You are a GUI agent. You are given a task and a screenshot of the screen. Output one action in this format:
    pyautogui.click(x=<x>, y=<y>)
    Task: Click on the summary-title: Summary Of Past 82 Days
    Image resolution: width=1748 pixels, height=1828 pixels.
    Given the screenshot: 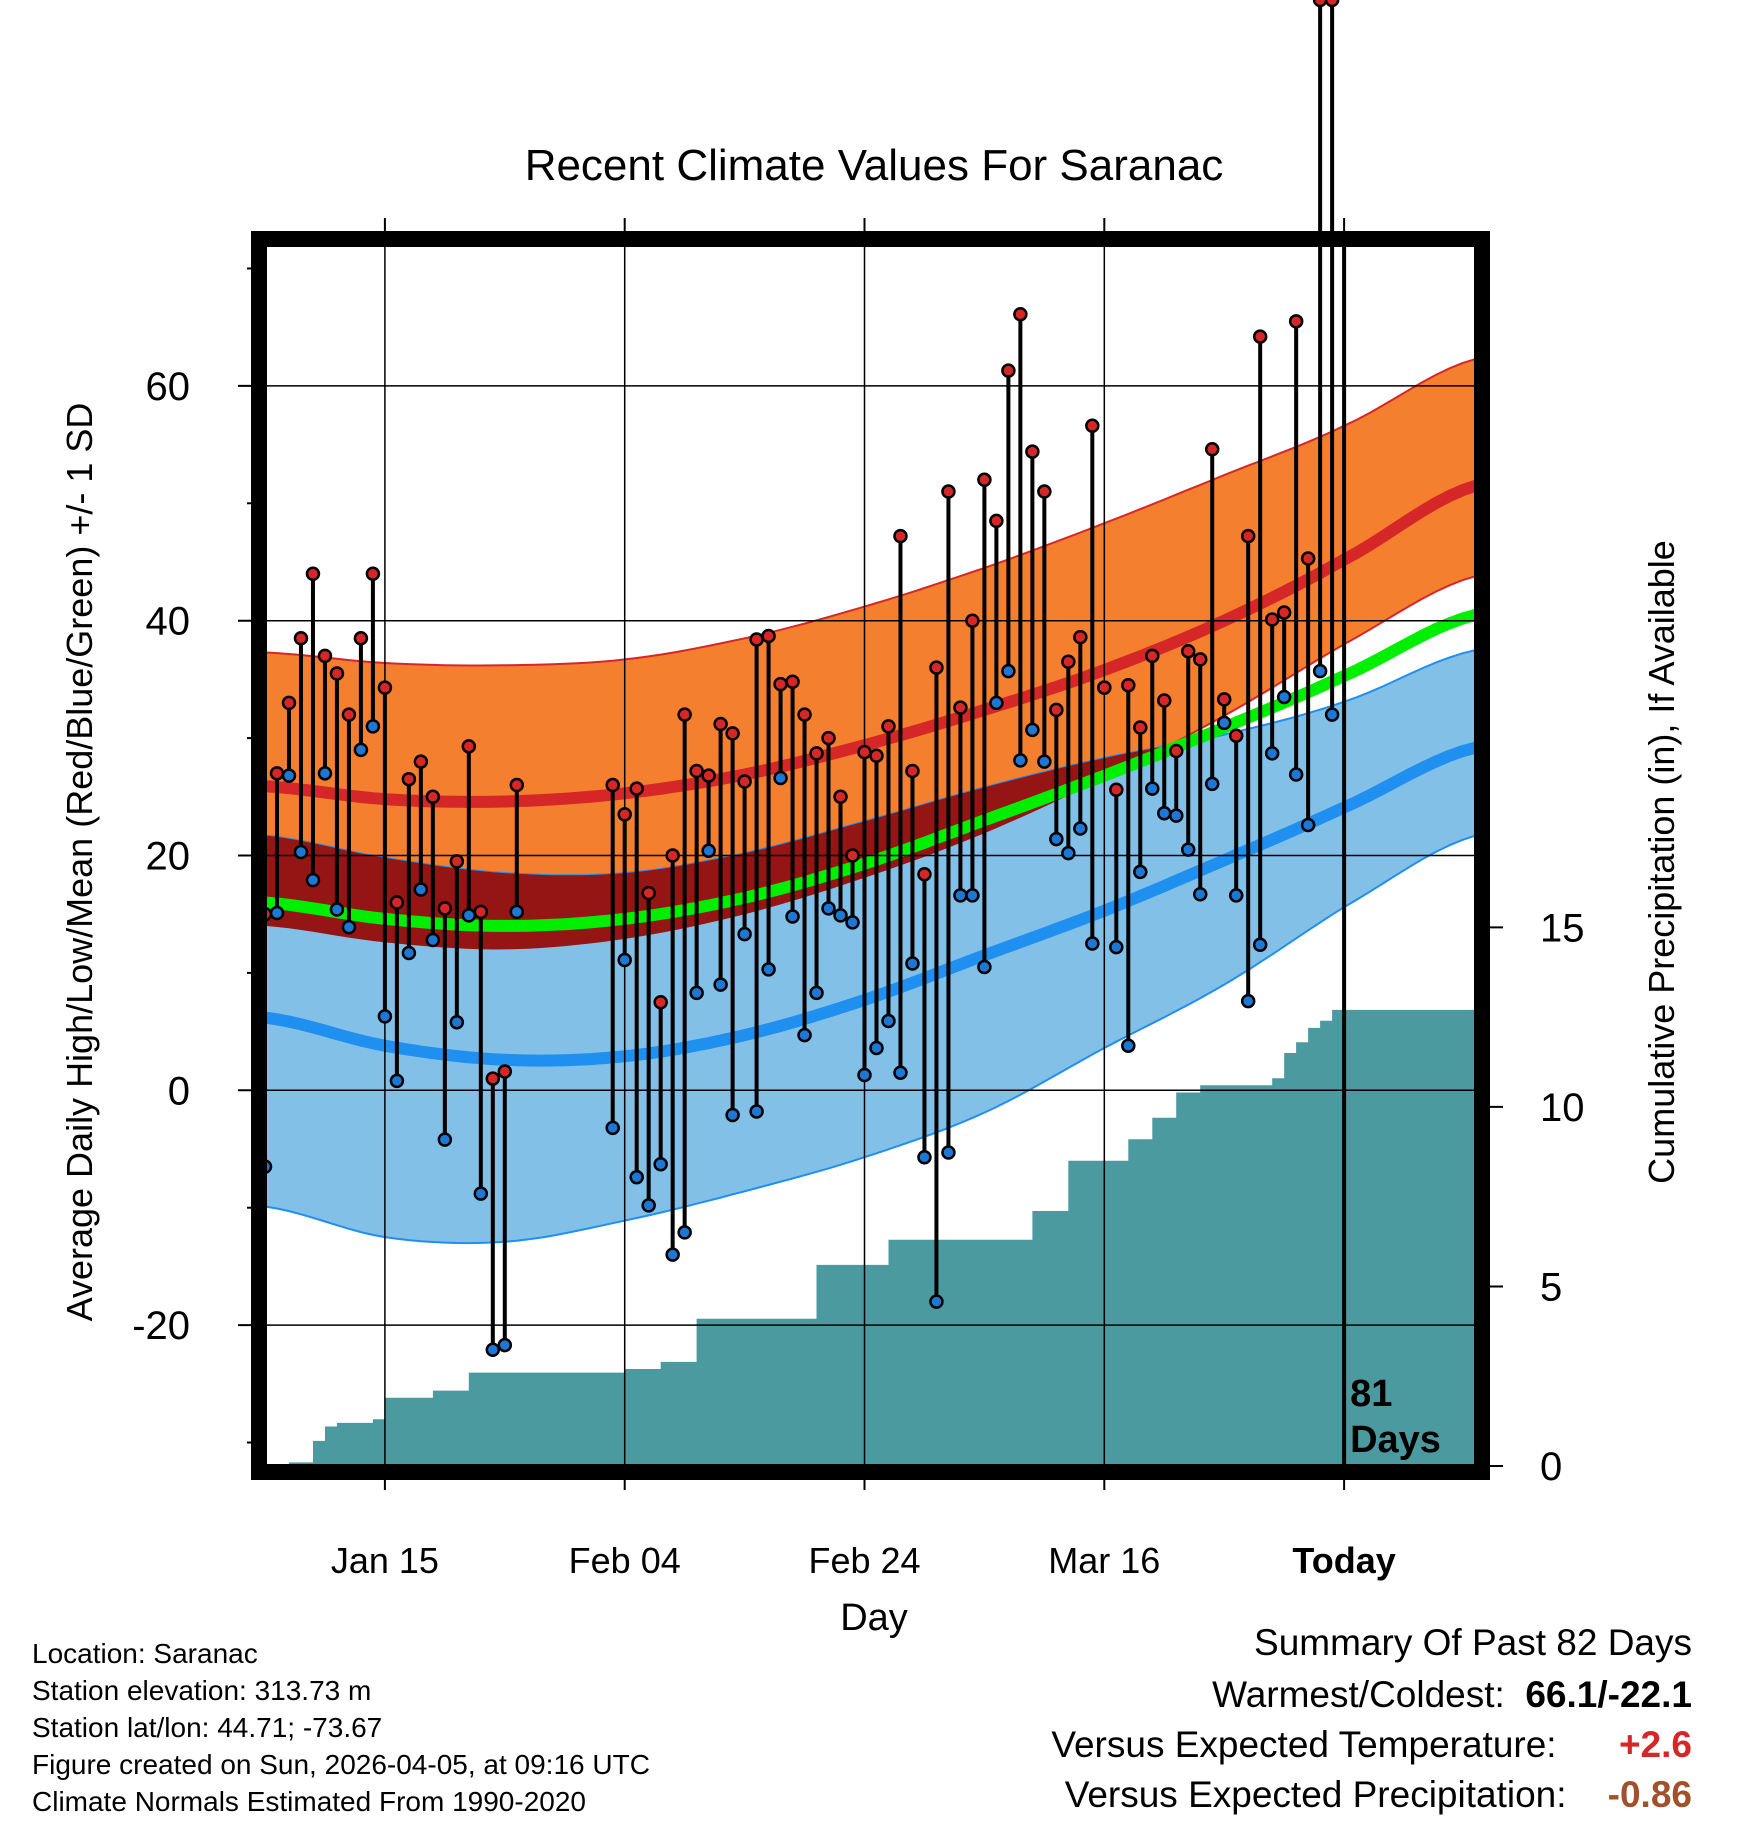 What is the action you would take?
    pyautogui.click(x=1473, y=1642)
    